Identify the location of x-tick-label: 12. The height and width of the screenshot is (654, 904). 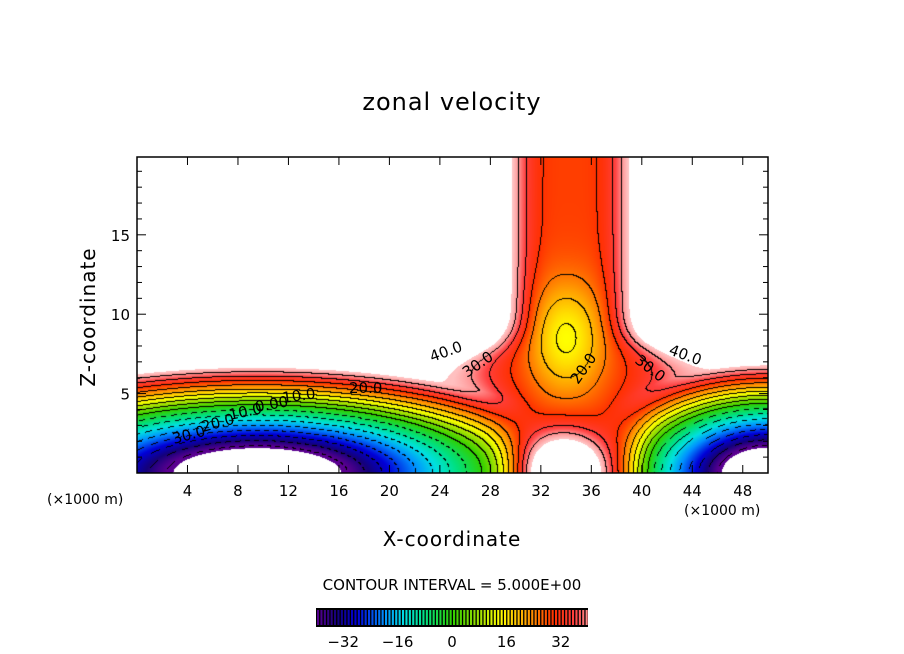
(288, 491).